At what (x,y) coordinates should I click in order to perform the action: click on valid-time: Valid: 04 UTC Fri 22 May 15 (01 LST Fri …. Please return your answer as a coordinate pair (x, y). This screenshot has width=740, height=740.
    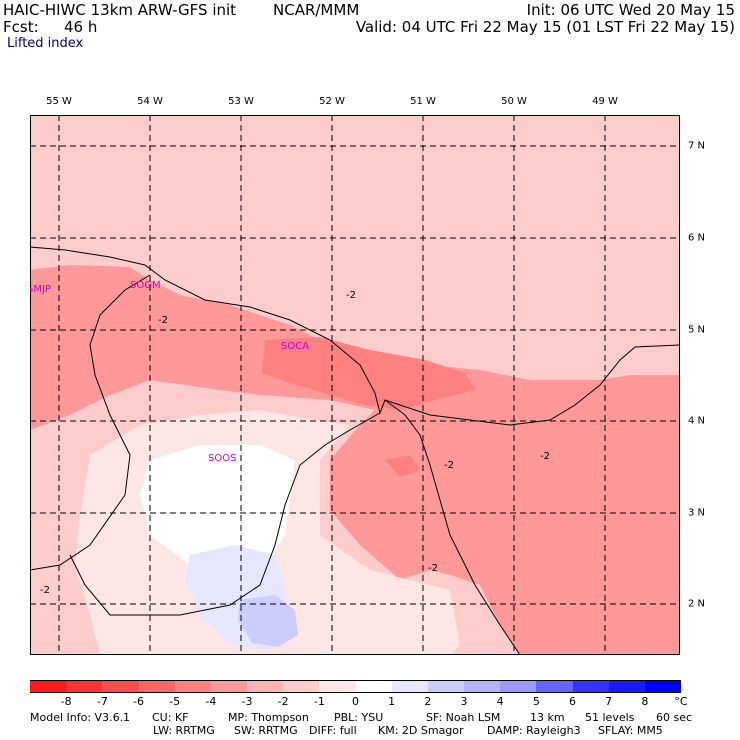
    Looking at the image, I should click on (545, 27).